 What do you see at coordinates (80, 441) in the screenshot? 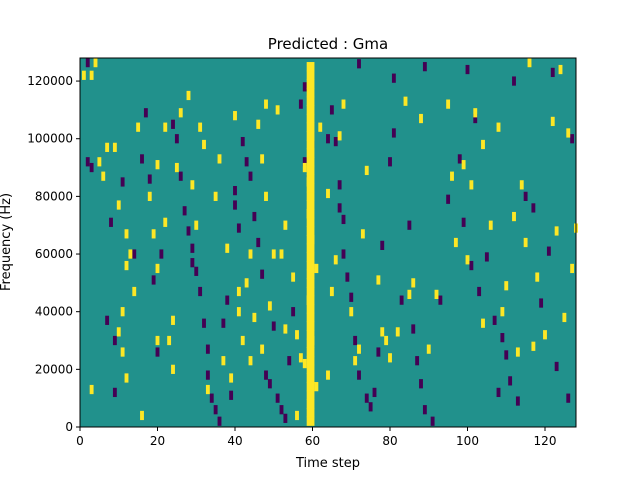
I see `x-tick-label: 0` at bounding box center [80, 441].